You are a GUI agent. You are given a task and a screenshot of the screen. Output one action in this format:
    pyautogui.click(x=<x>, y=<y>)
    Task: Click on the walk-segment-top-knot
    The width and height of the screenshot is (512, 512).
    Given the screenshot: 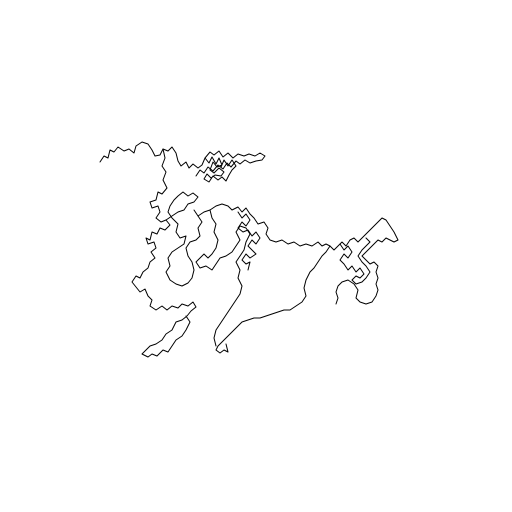 What is the action you would take?
    pyautogui.click(x=220, y=169)
    